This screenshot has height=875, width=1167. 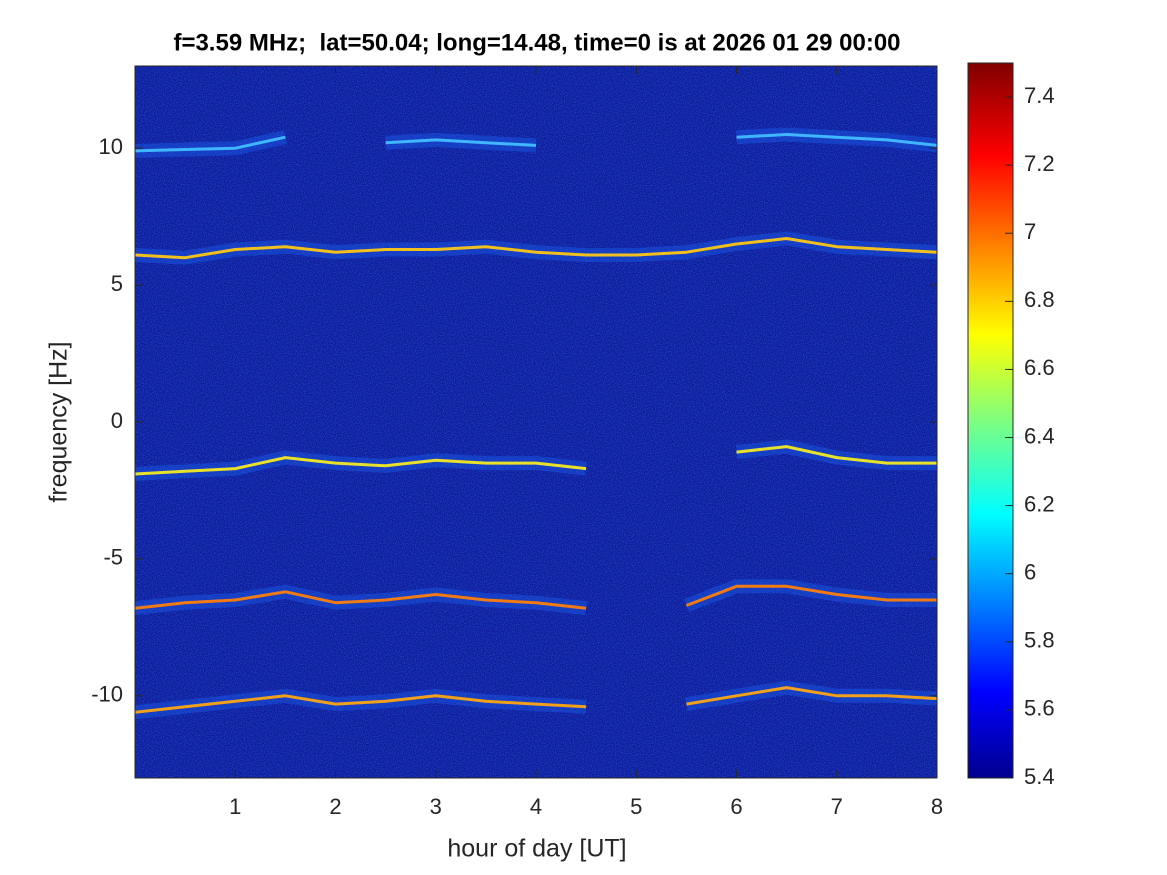 What do you see at coordinates (736, 806) in the screenshot?
I see `x-tick-label: 6` at bounding box center [736, 806].